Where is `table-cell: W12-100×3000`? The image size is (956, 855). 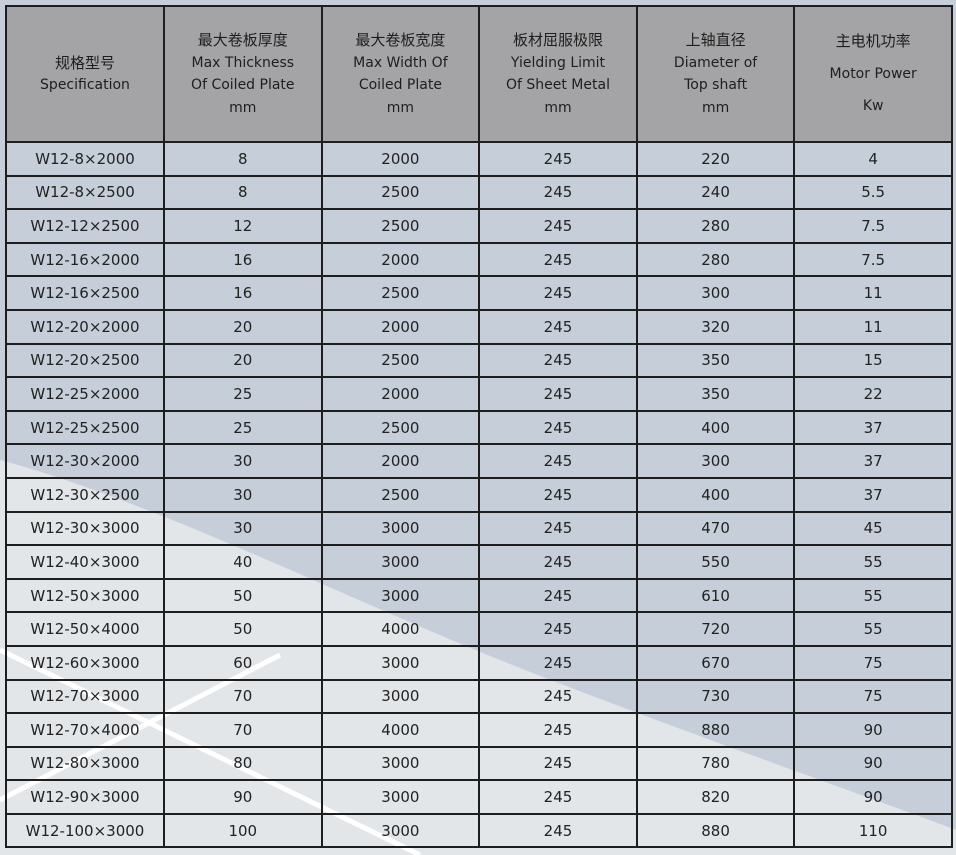 table-cell: W12-100×3000 is located at coordinates (85, 830).